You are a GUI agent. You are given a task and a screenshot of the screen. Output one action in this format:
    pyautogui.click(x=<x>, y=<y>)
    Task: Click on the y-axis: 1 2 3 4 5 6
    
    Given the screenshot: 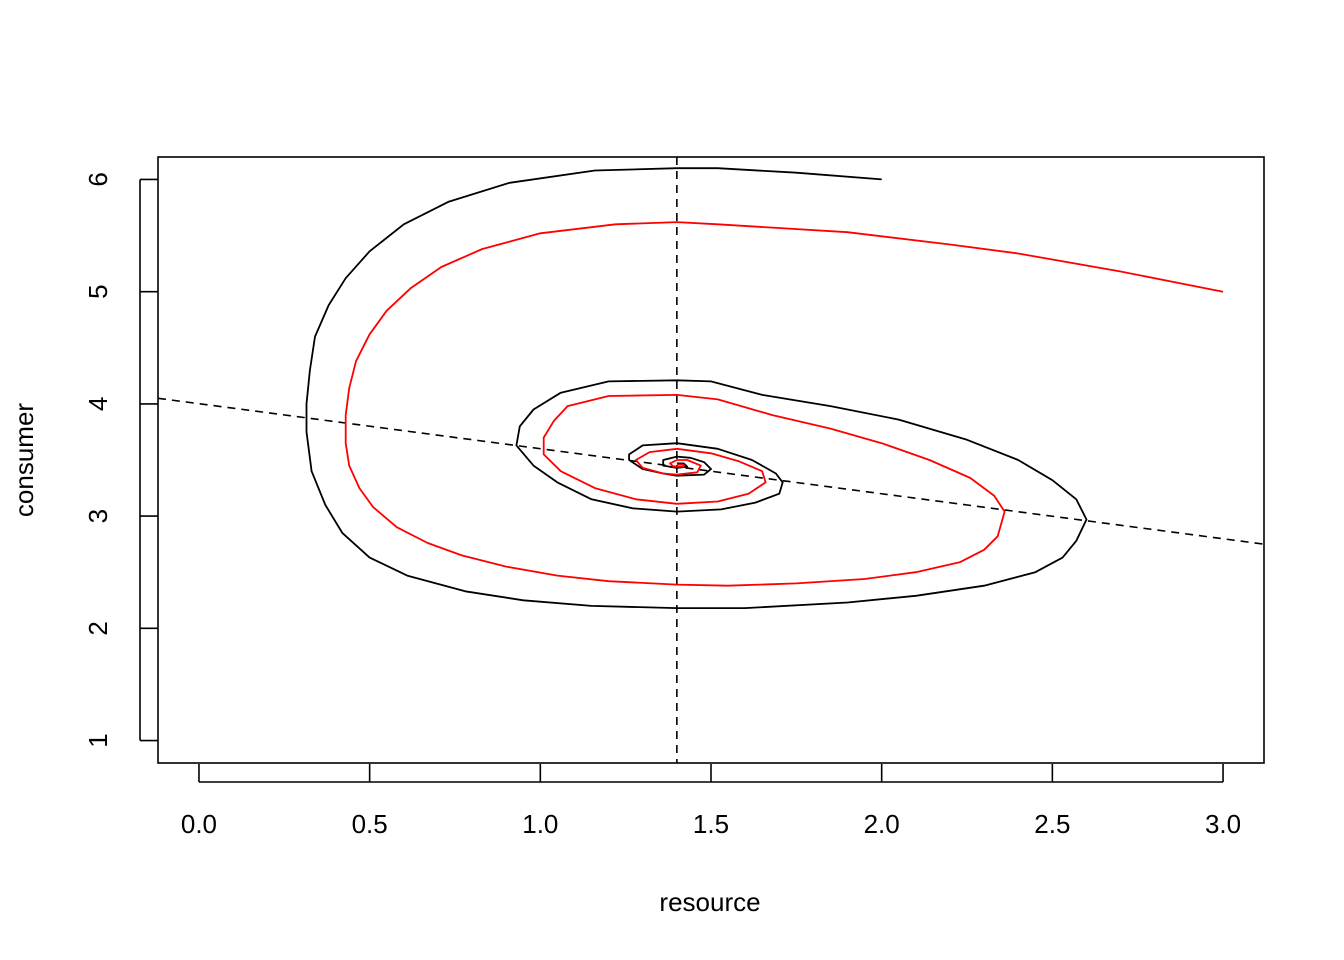 What is the action you would take?
    pyautogui.click(x=120, y=460)
    